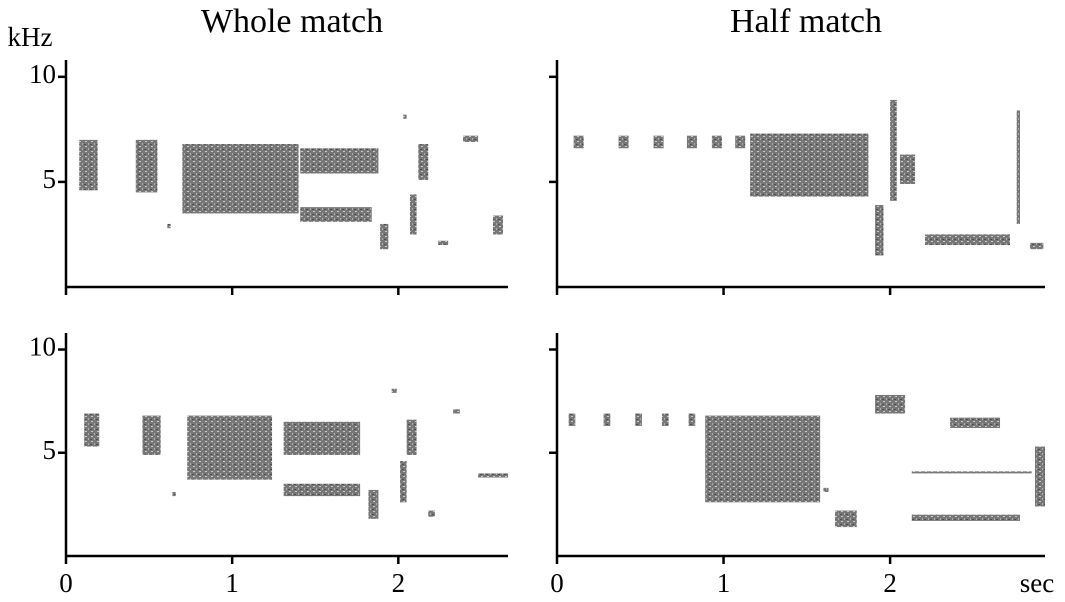  What do you see at coordinates (30, 37) in the screenshot?
I see `y-unit: kHz` at bounding box center [30, 37].